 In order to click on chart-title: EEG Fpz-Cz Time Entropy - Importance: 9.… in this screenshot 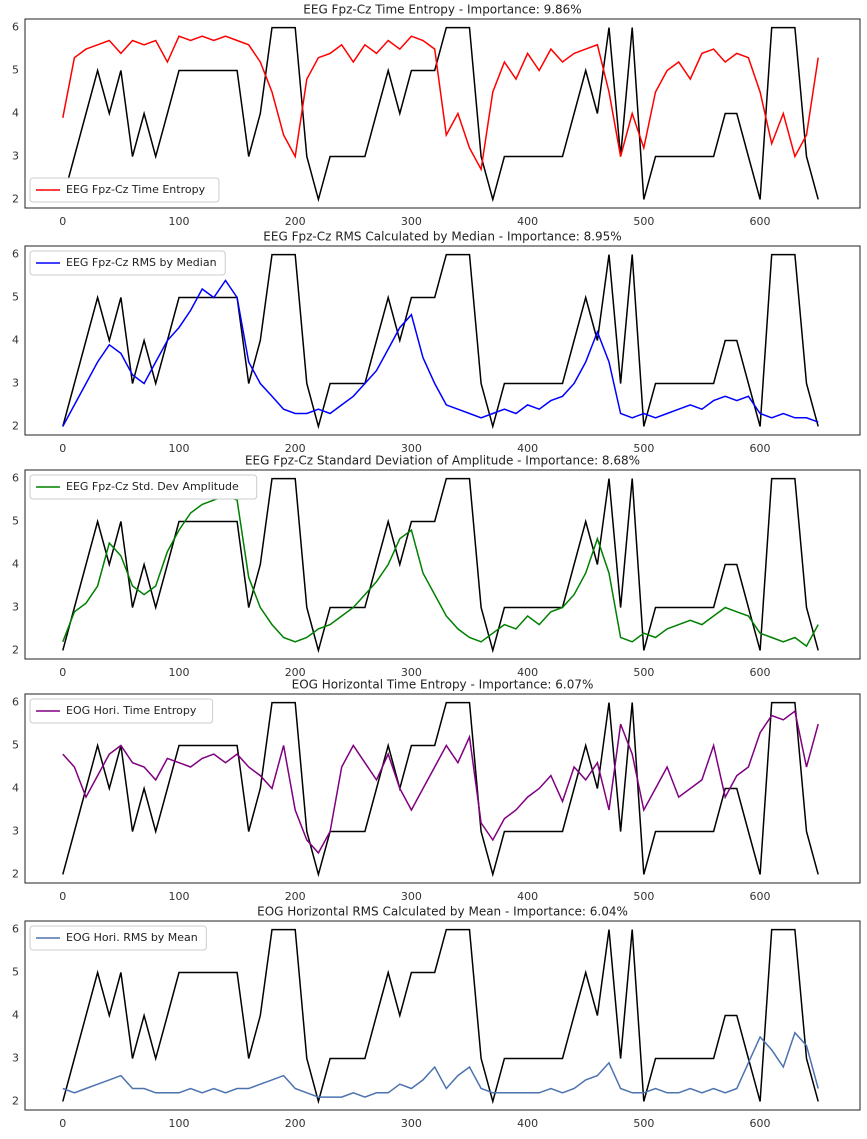, I will do `click(442, 10)`.